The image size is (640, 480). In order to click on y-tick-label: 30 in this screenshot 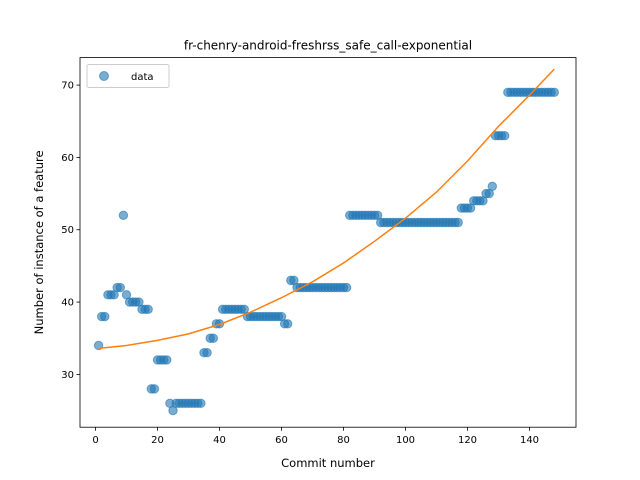, I will do `click(67, 375)`.